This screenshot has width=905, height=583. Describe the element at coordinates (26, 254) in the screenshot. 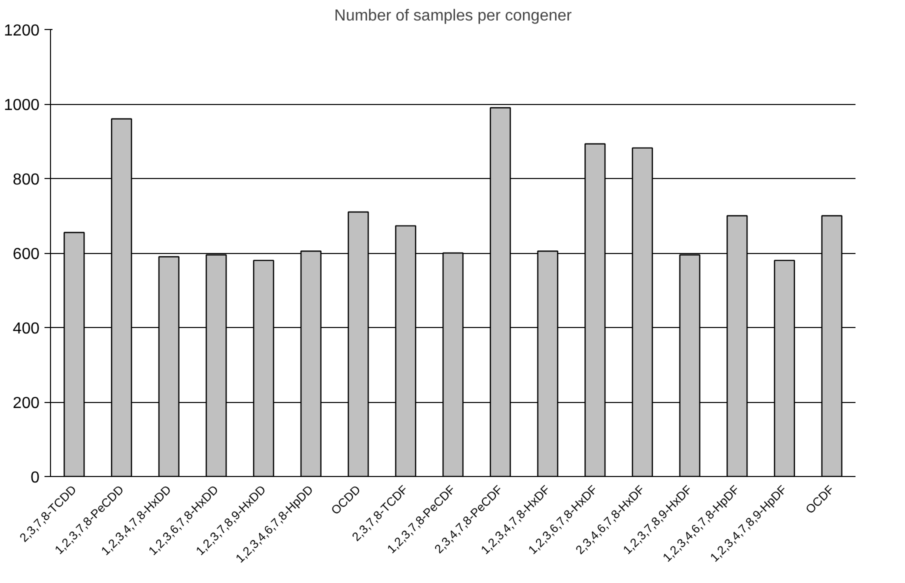

I see `y-tick-label: 600` at that location.